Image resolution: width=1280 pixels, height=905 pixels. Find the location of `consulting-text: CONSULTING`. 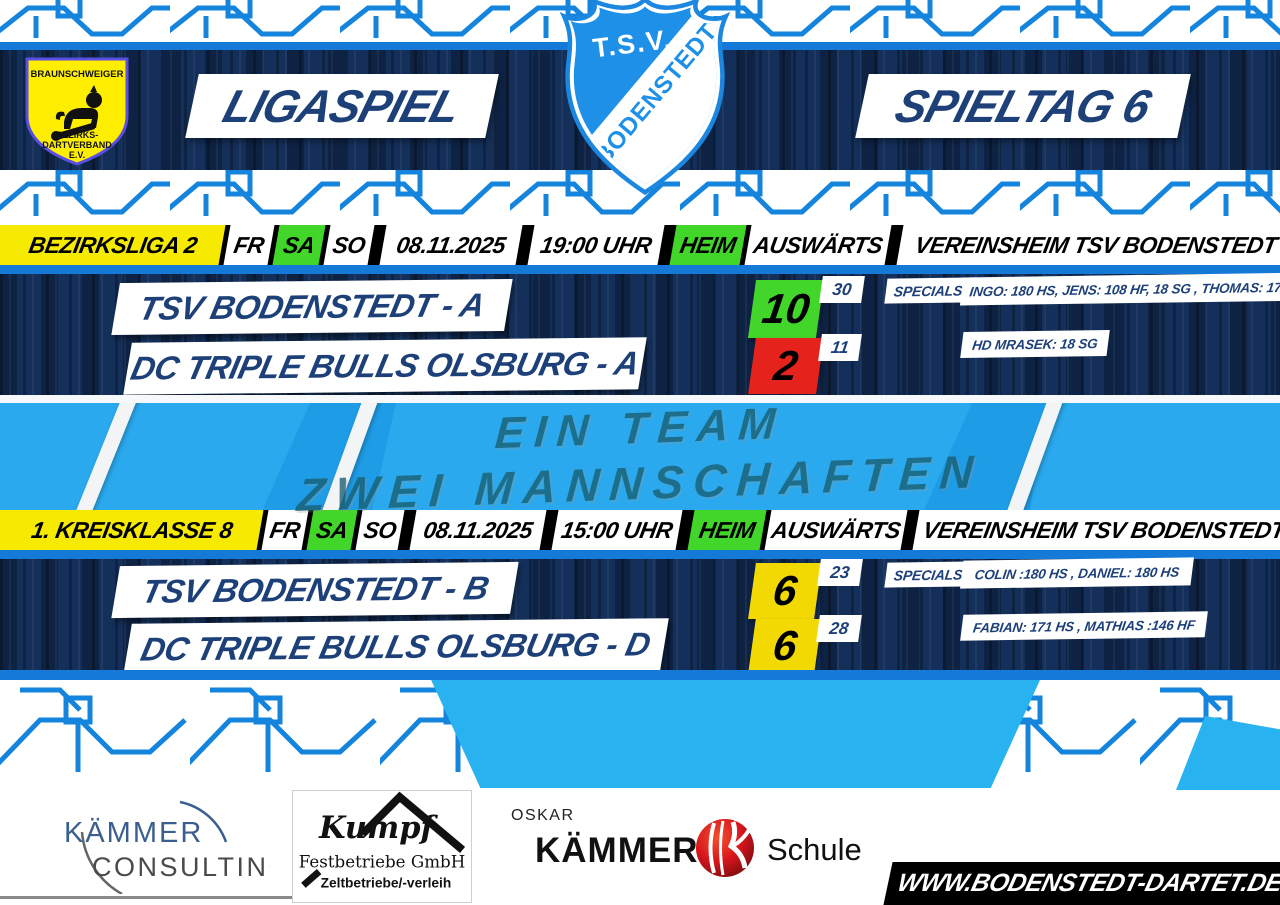

consulting-text: CONSULTING is located at coordinates (181, 867).